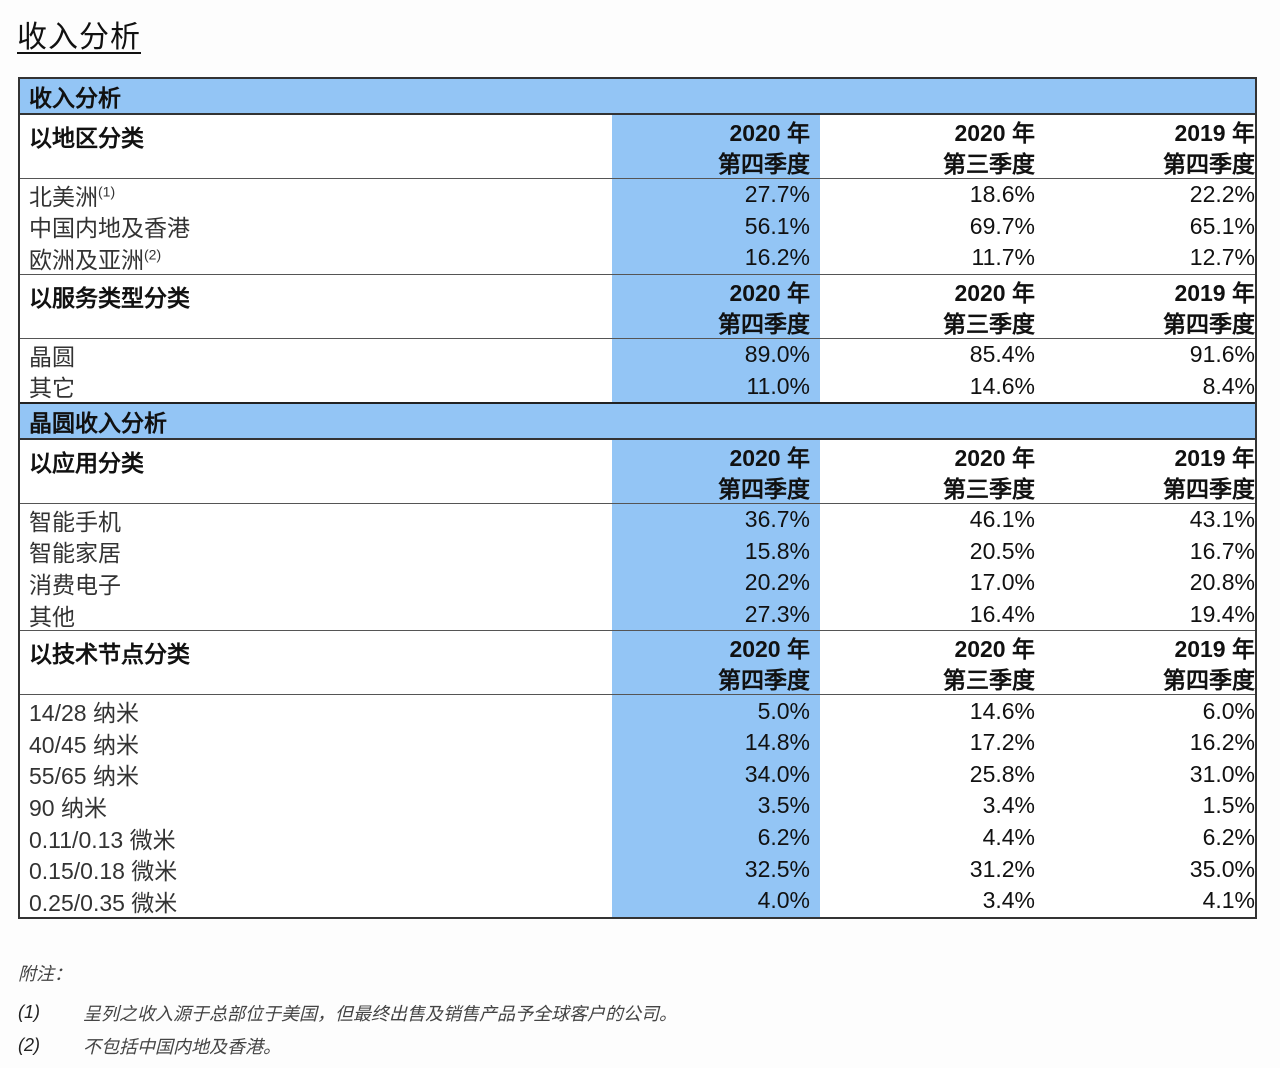  I want to click on table-row: 90 纳米 3.5% 3.4% 1.5%, so click(642, 806).